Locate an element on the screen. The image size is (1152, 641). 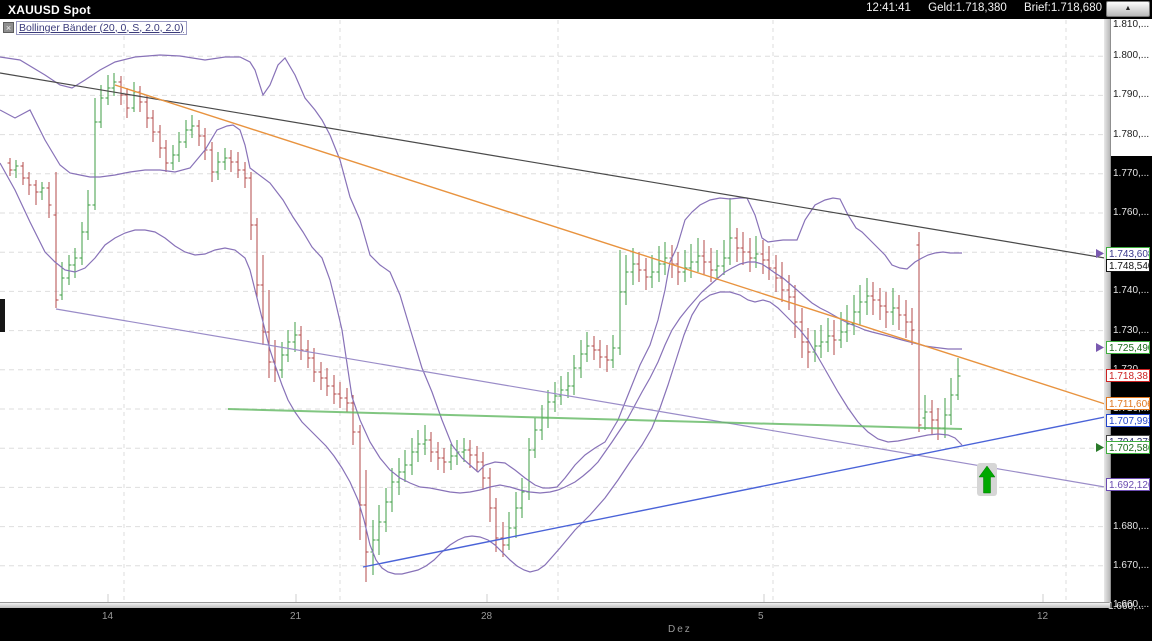
time-axis-label: 12 is located at coordinates (1043, 616).